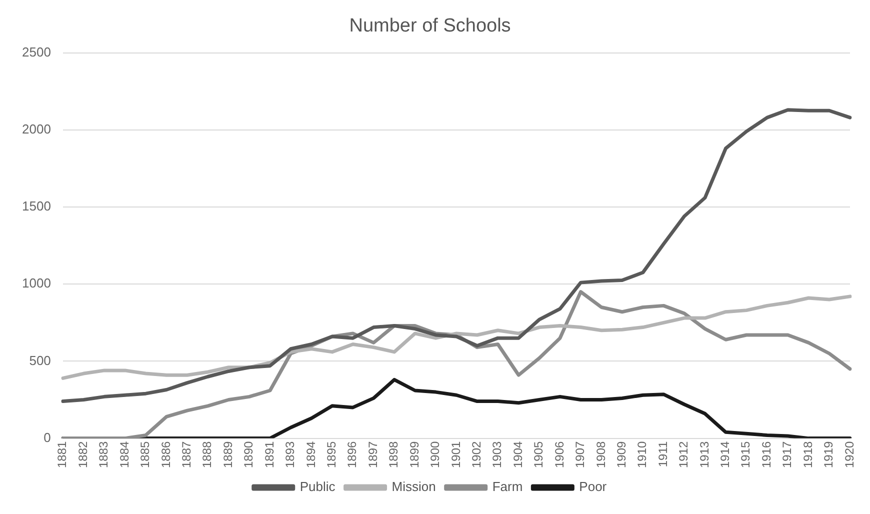  I want to click on x-tick-label: 1887, so click(187, 454).